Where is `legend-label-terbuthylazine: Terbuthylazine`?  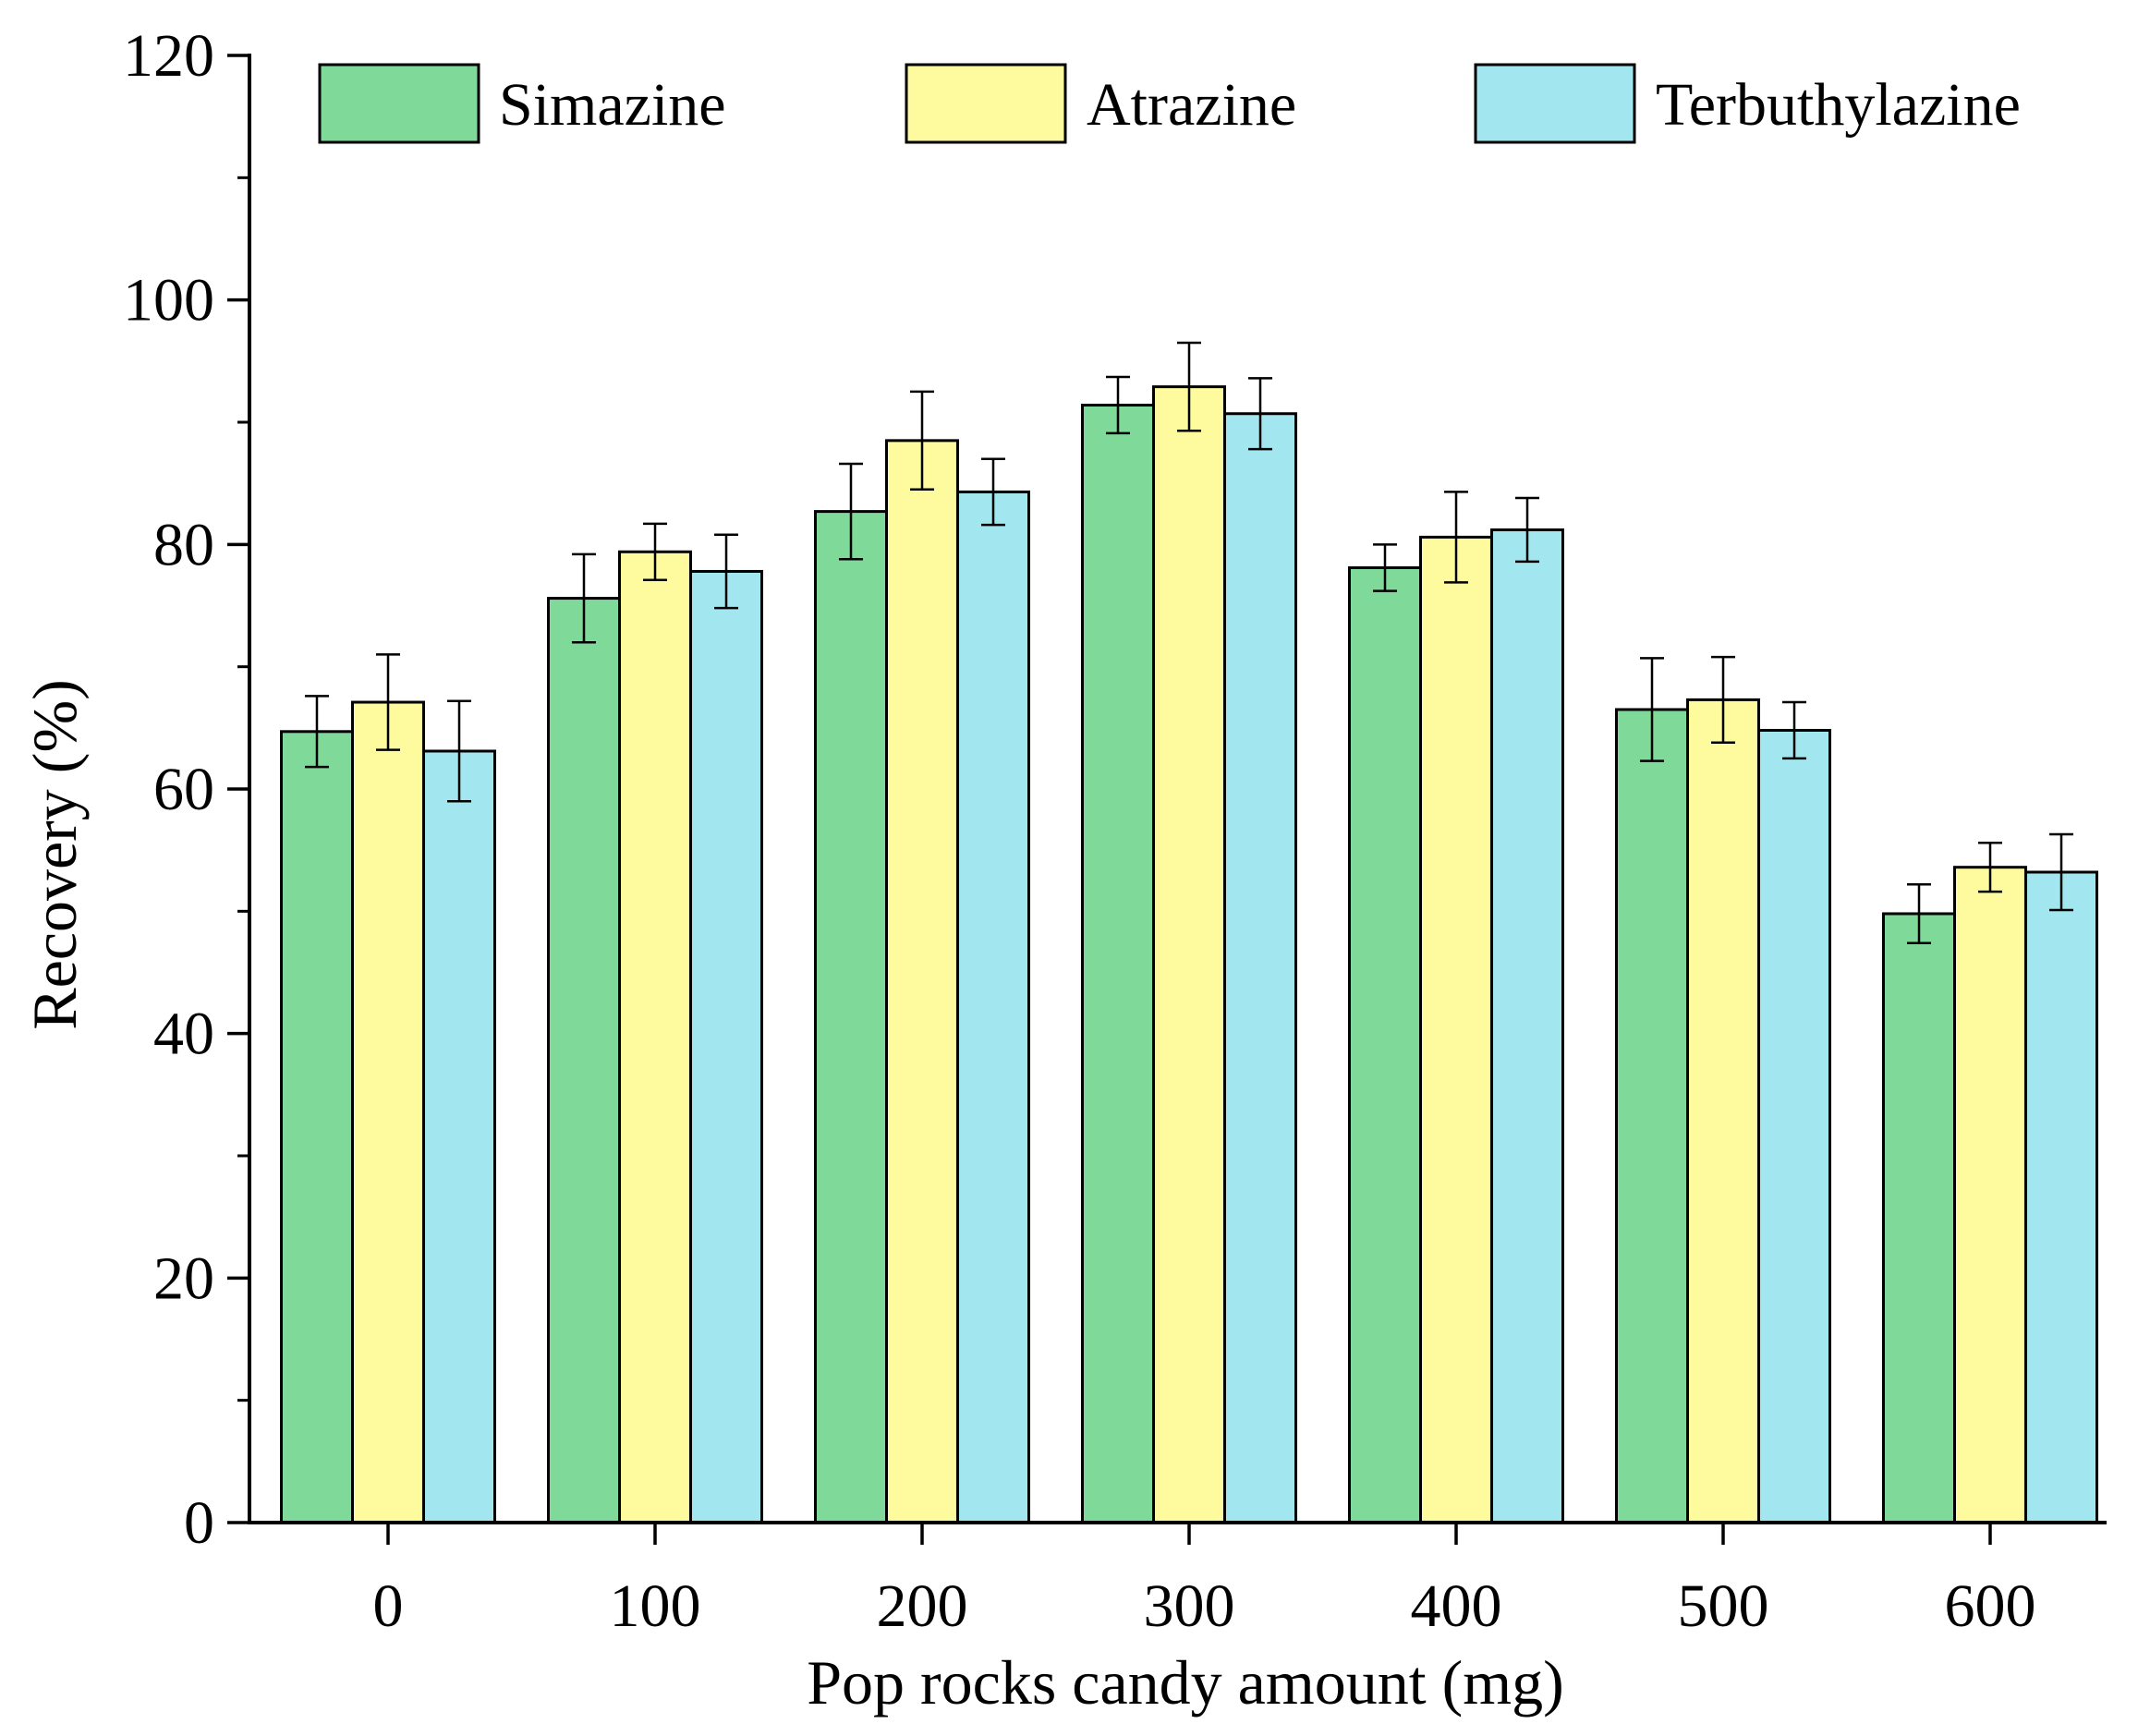
legend-label-terbuthylazine: Terbuthylazine is located at coordinates (1838, 105).